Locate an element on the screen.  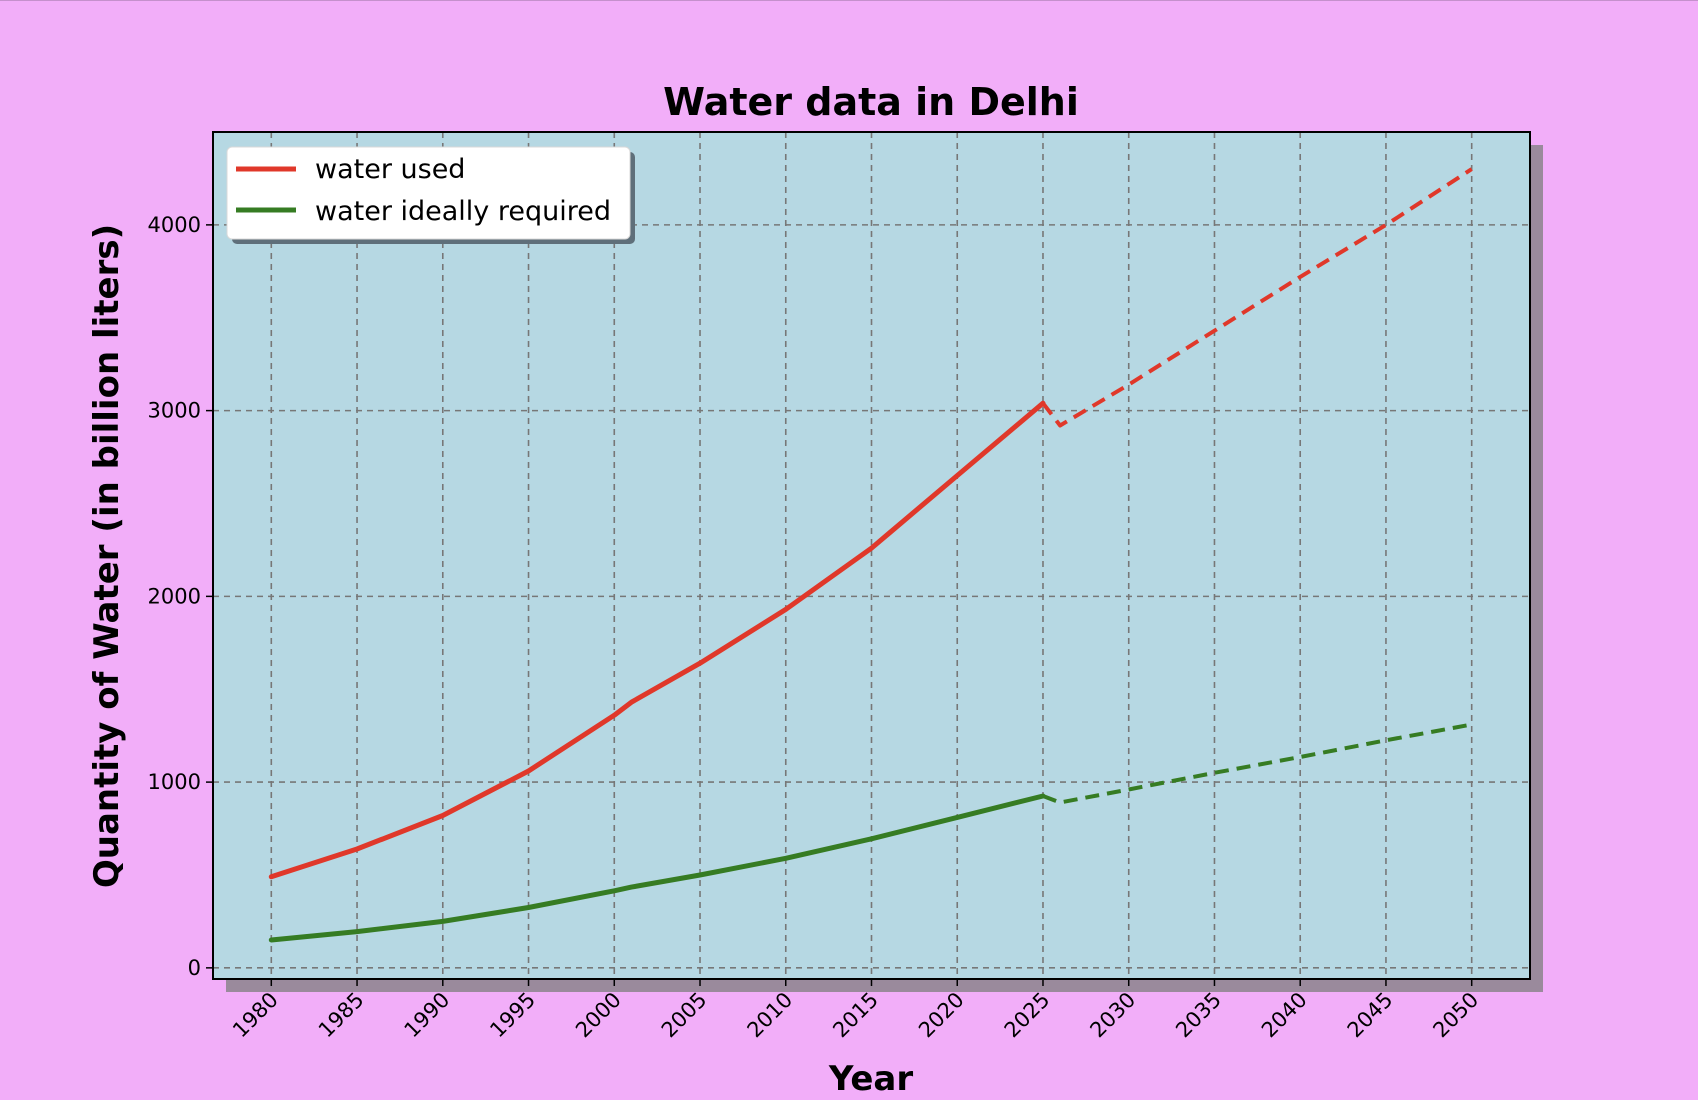
y-axis-ticks: 0 1000 2000 3000 4000 is located at coordinates (180, 596).